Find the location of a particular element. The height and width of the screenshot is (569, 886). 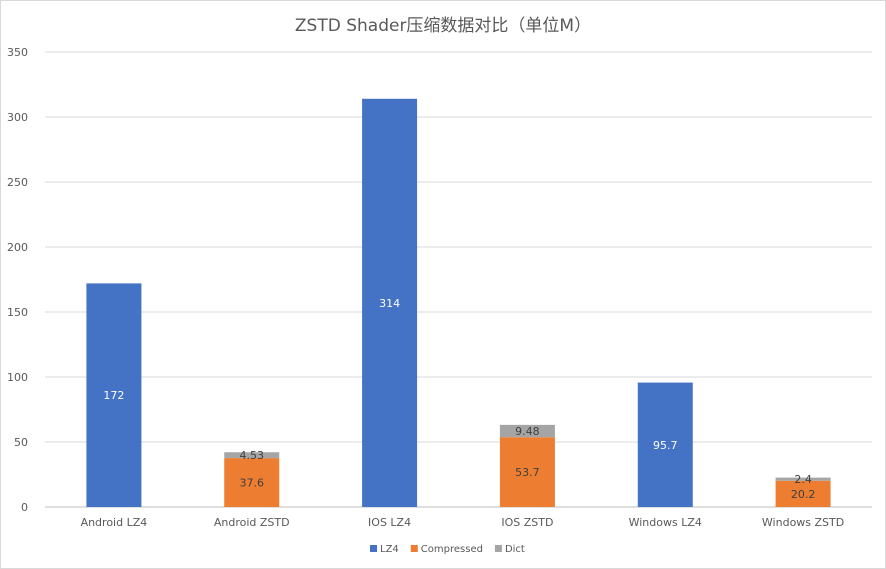

data-label: 314 is located at coordinates (389, 303).